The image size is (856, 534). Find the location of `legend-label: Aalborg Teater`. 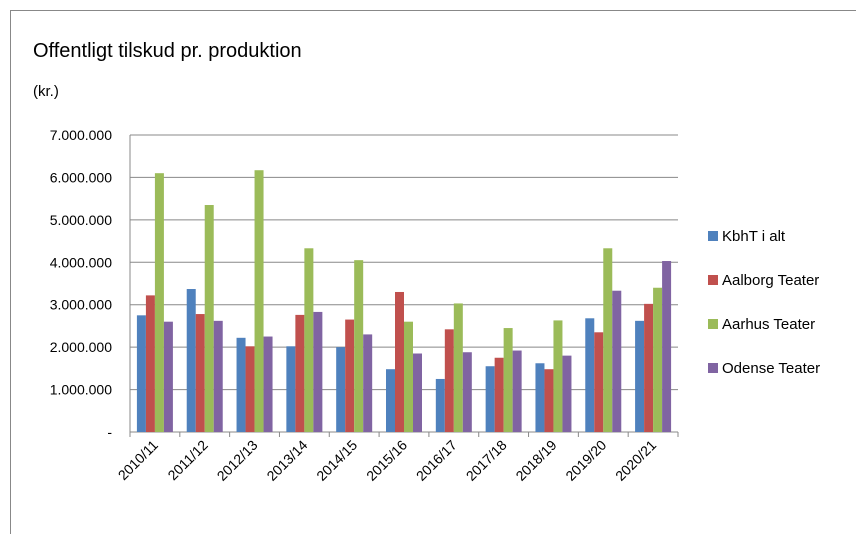

legend-label: Aalborg Teater is located at coordinates (770, 280).